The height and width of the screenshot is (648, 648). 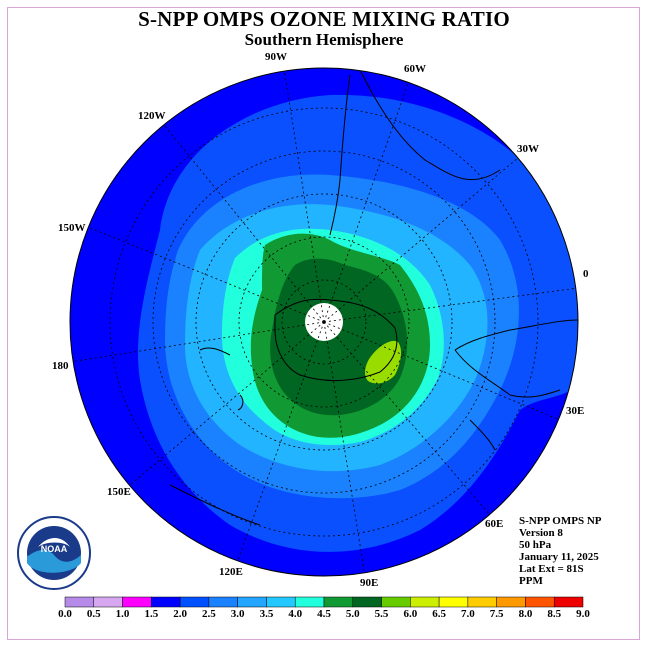 I want to click on colorbar-tick-label: 4.5, so click(x=324, y=614).